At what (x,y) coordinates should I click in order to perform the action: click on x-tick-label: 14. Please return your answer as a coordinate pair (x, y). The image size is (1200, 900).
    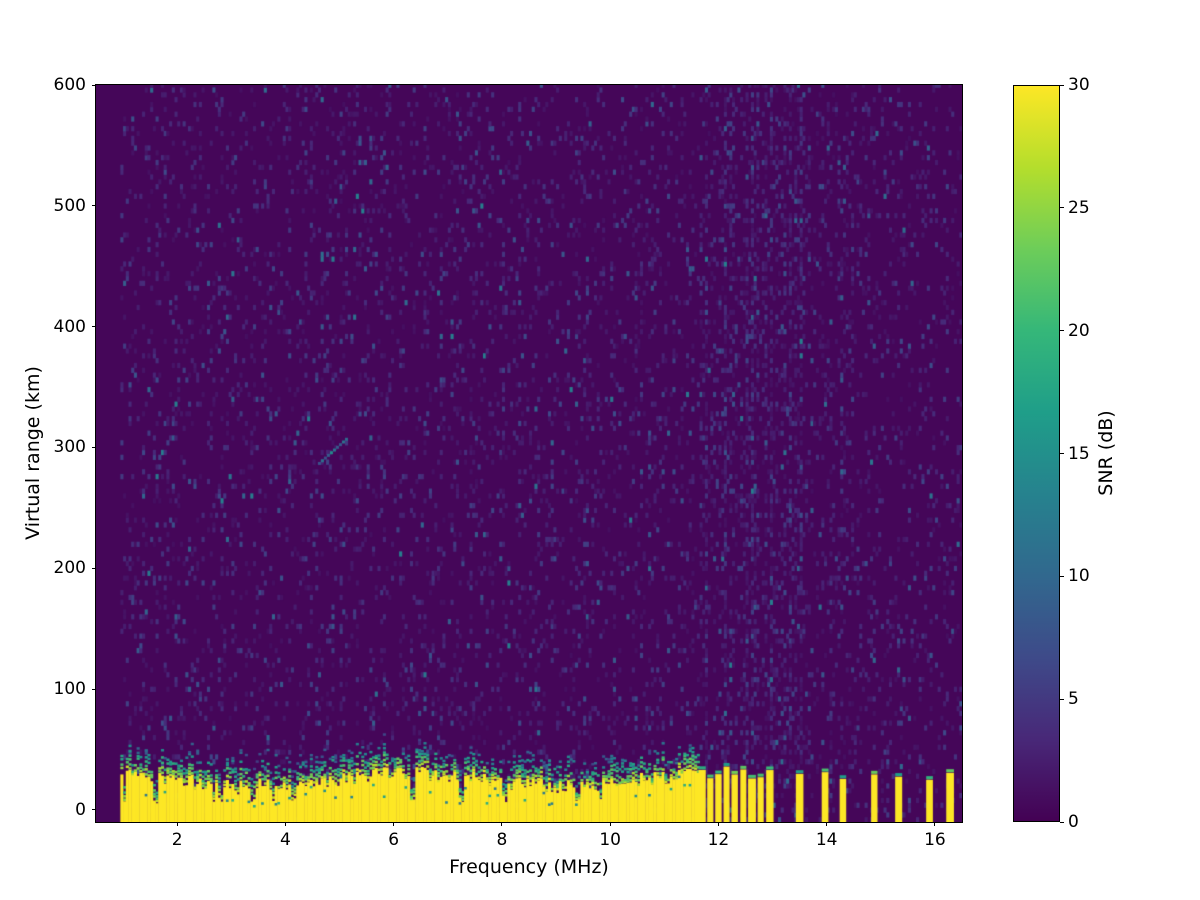
    Looking at the image, I should click on (826, 840).